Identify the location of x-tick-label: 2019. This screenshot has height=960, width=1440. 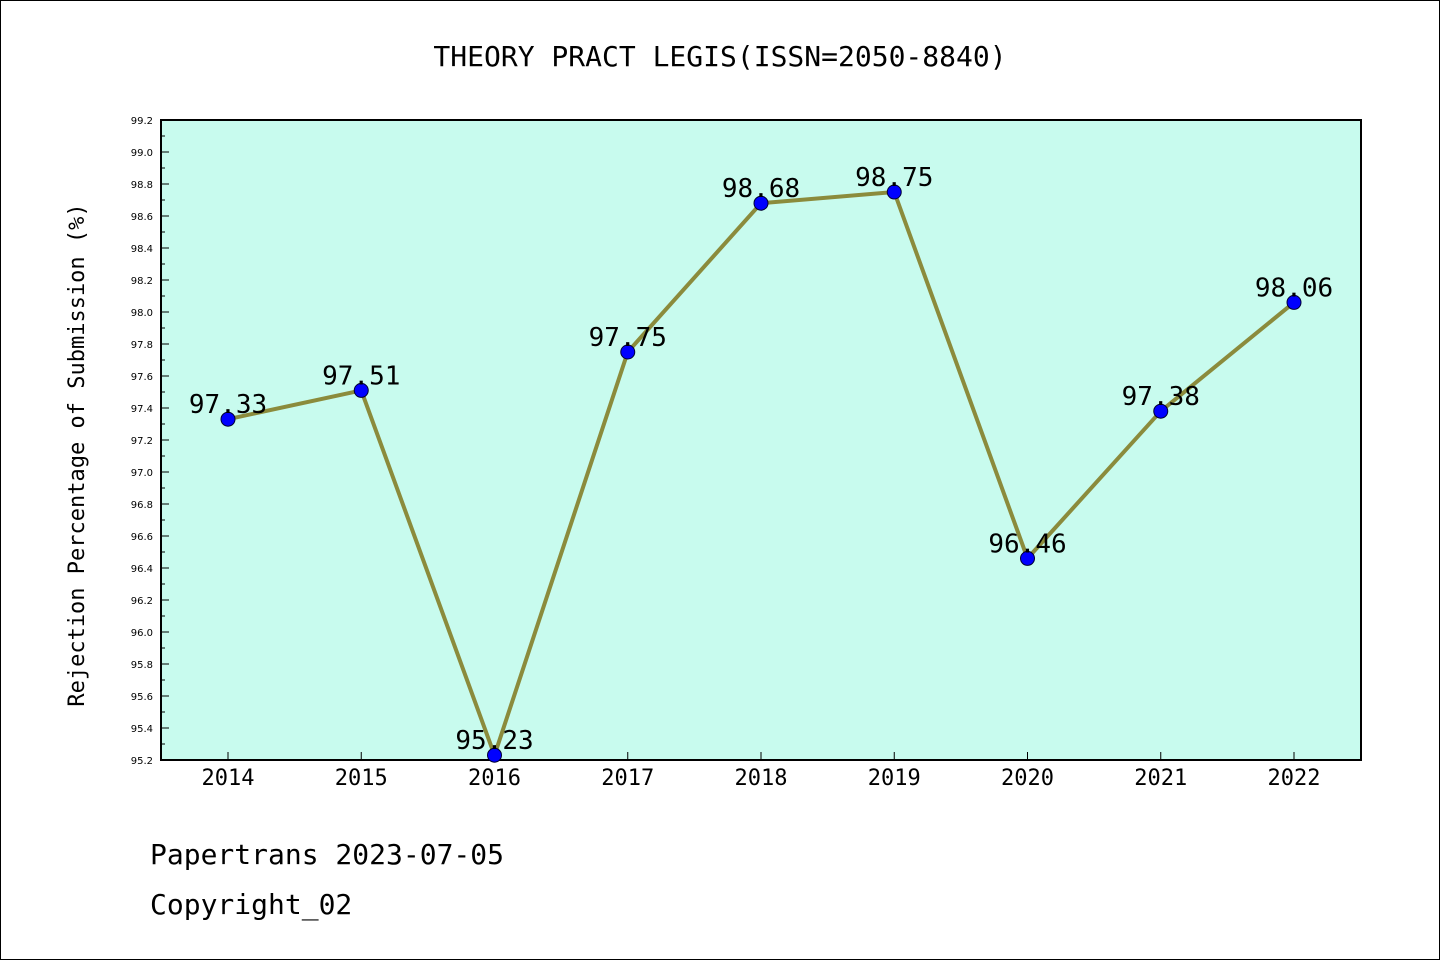
(894, 778).